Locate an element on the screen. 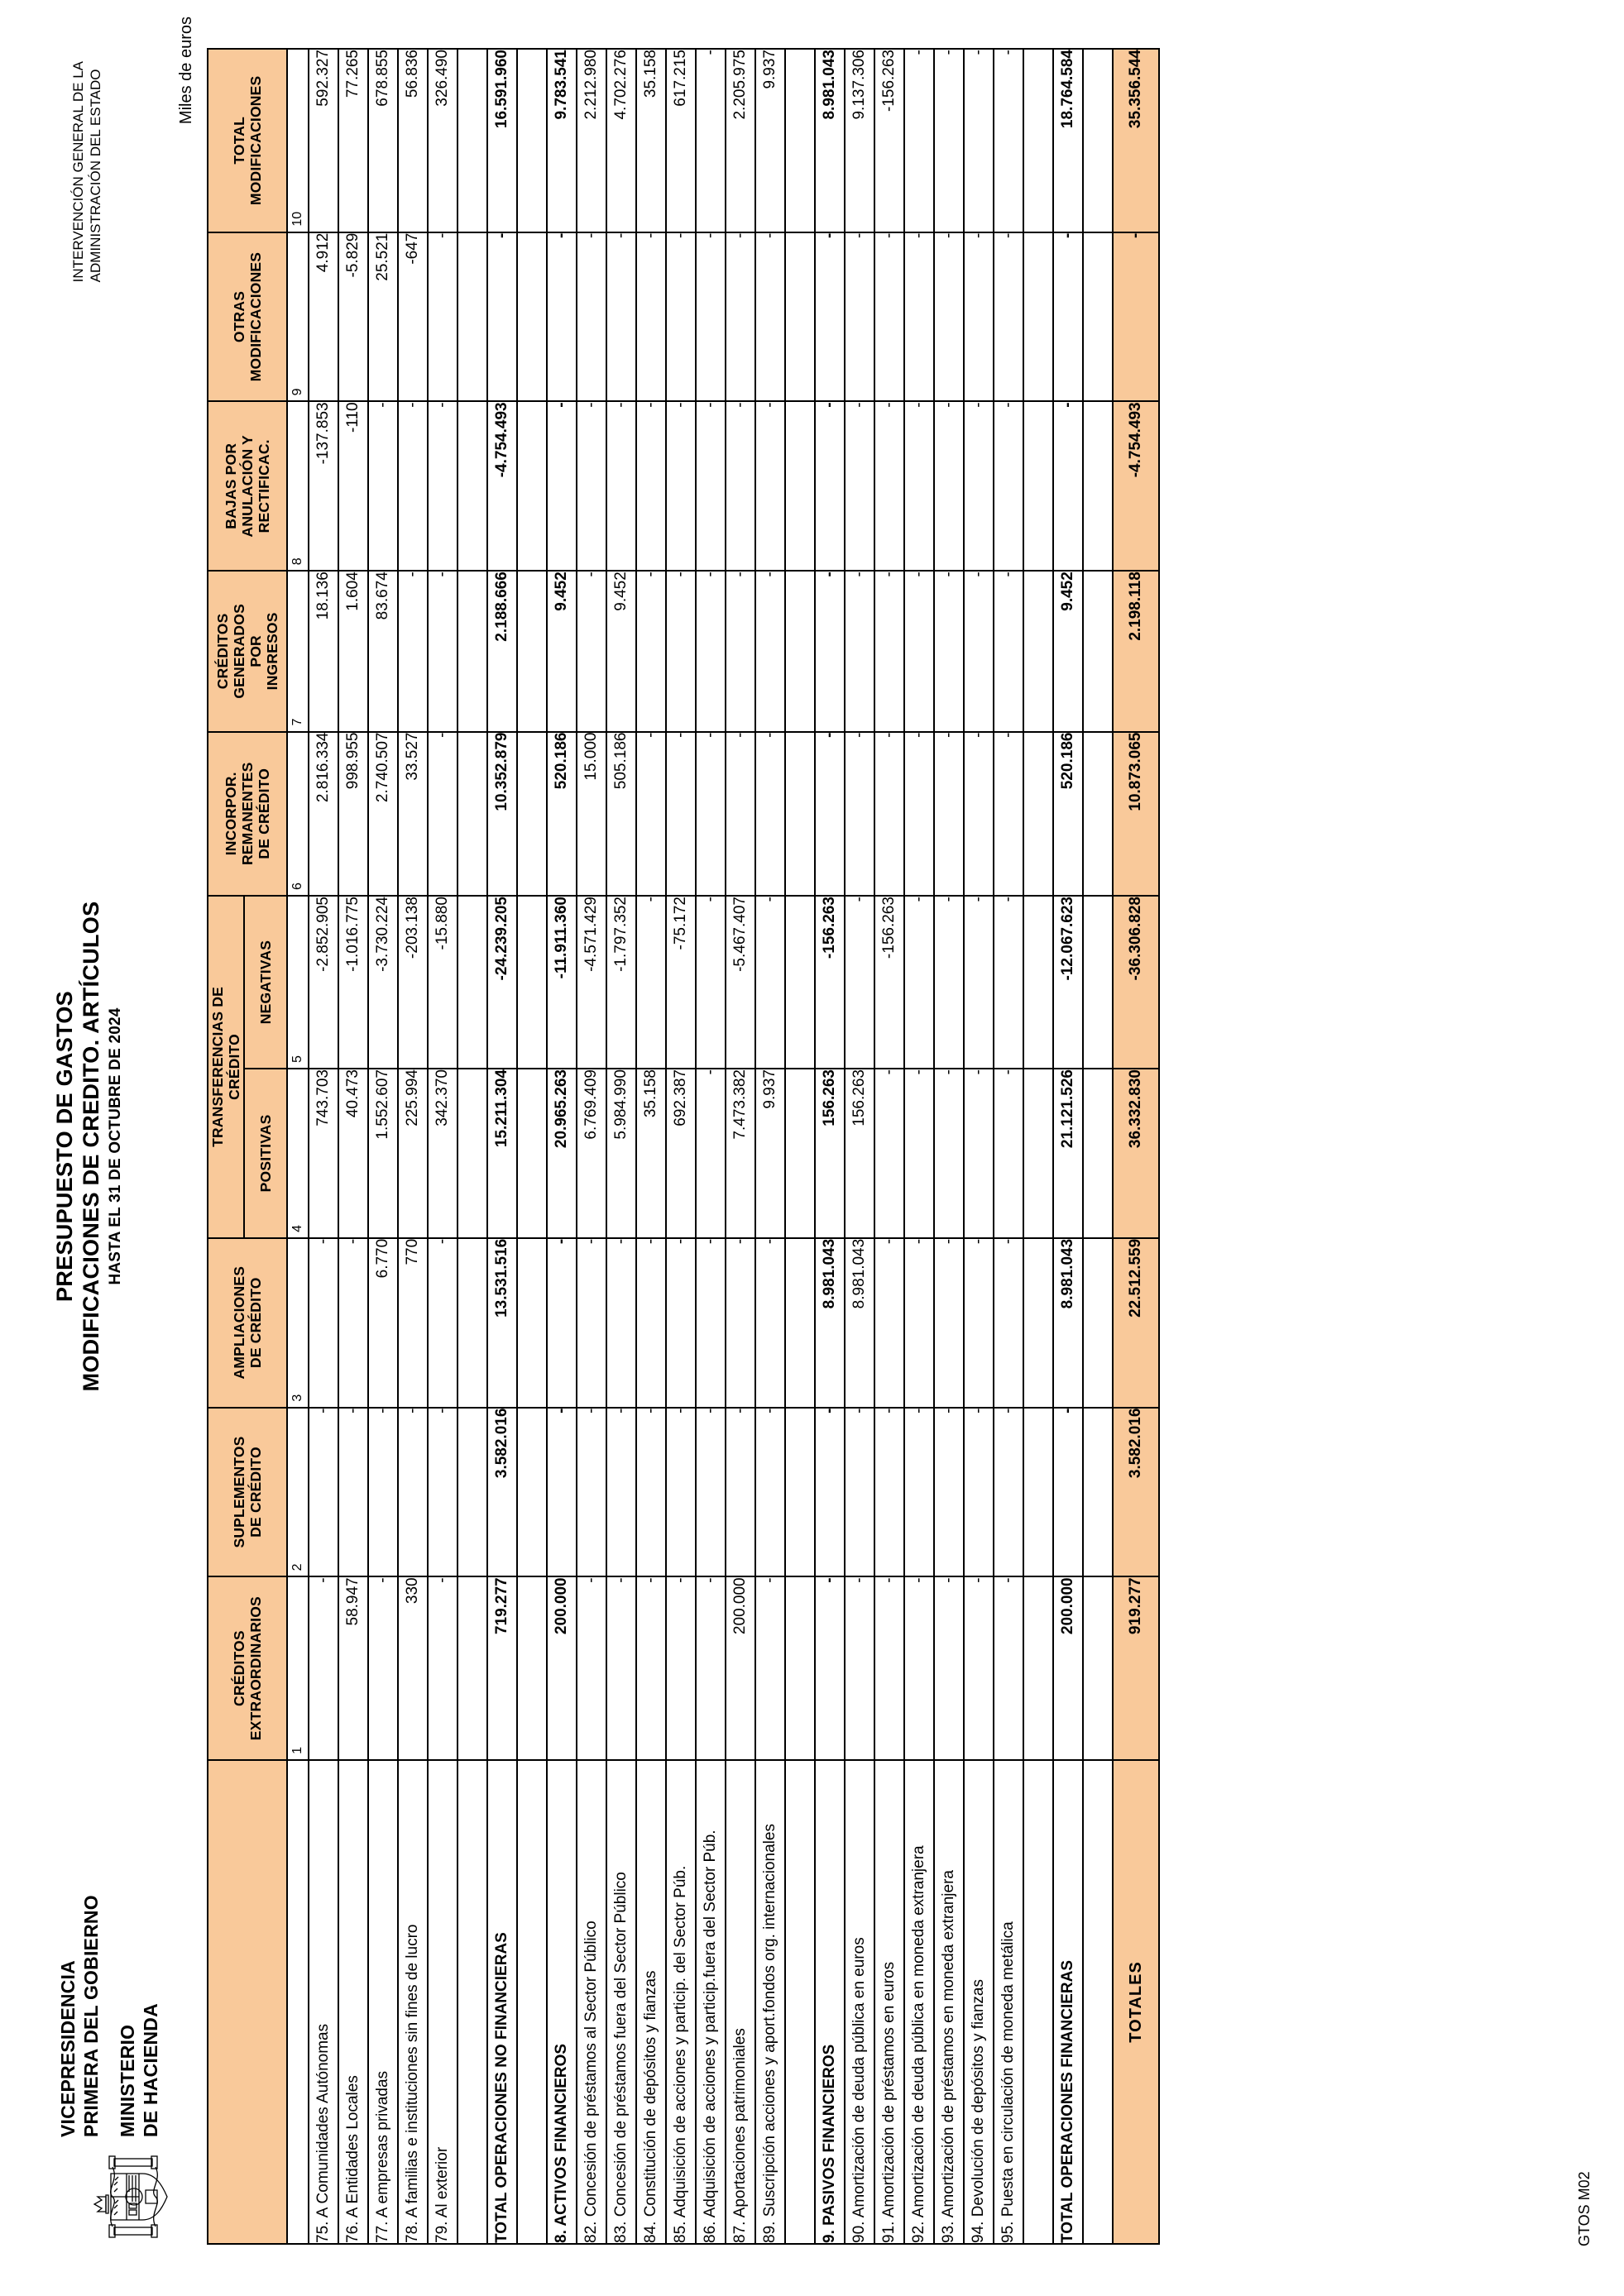 This screenshot has width=1624, height=2296. form-code: GTOS M02 is located at coordinates (1584, 2208).